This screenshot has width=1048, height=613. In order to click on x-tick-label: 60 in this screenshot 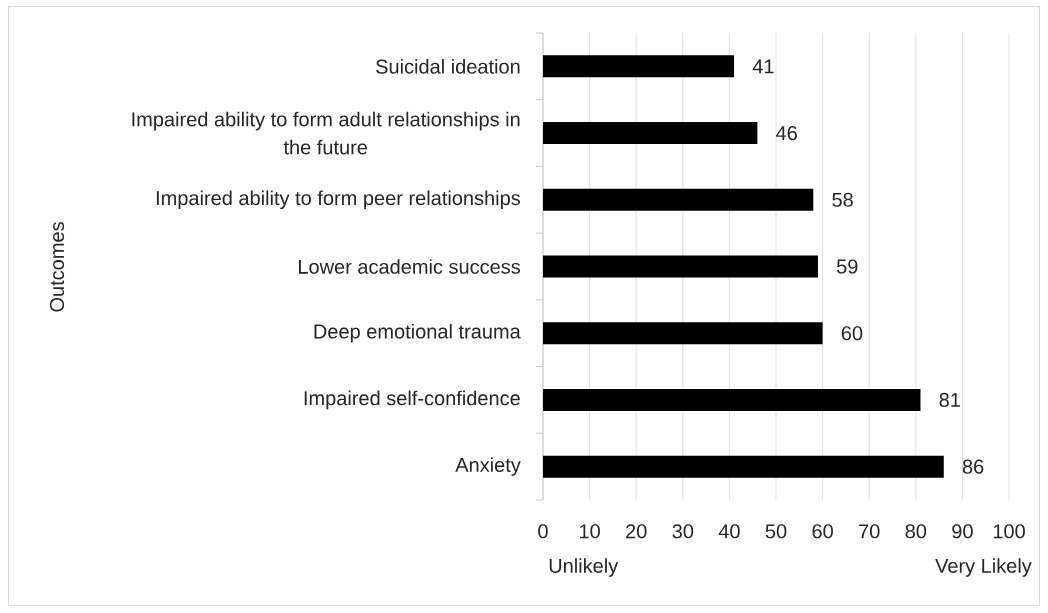, I will do `click(822, 531)`.